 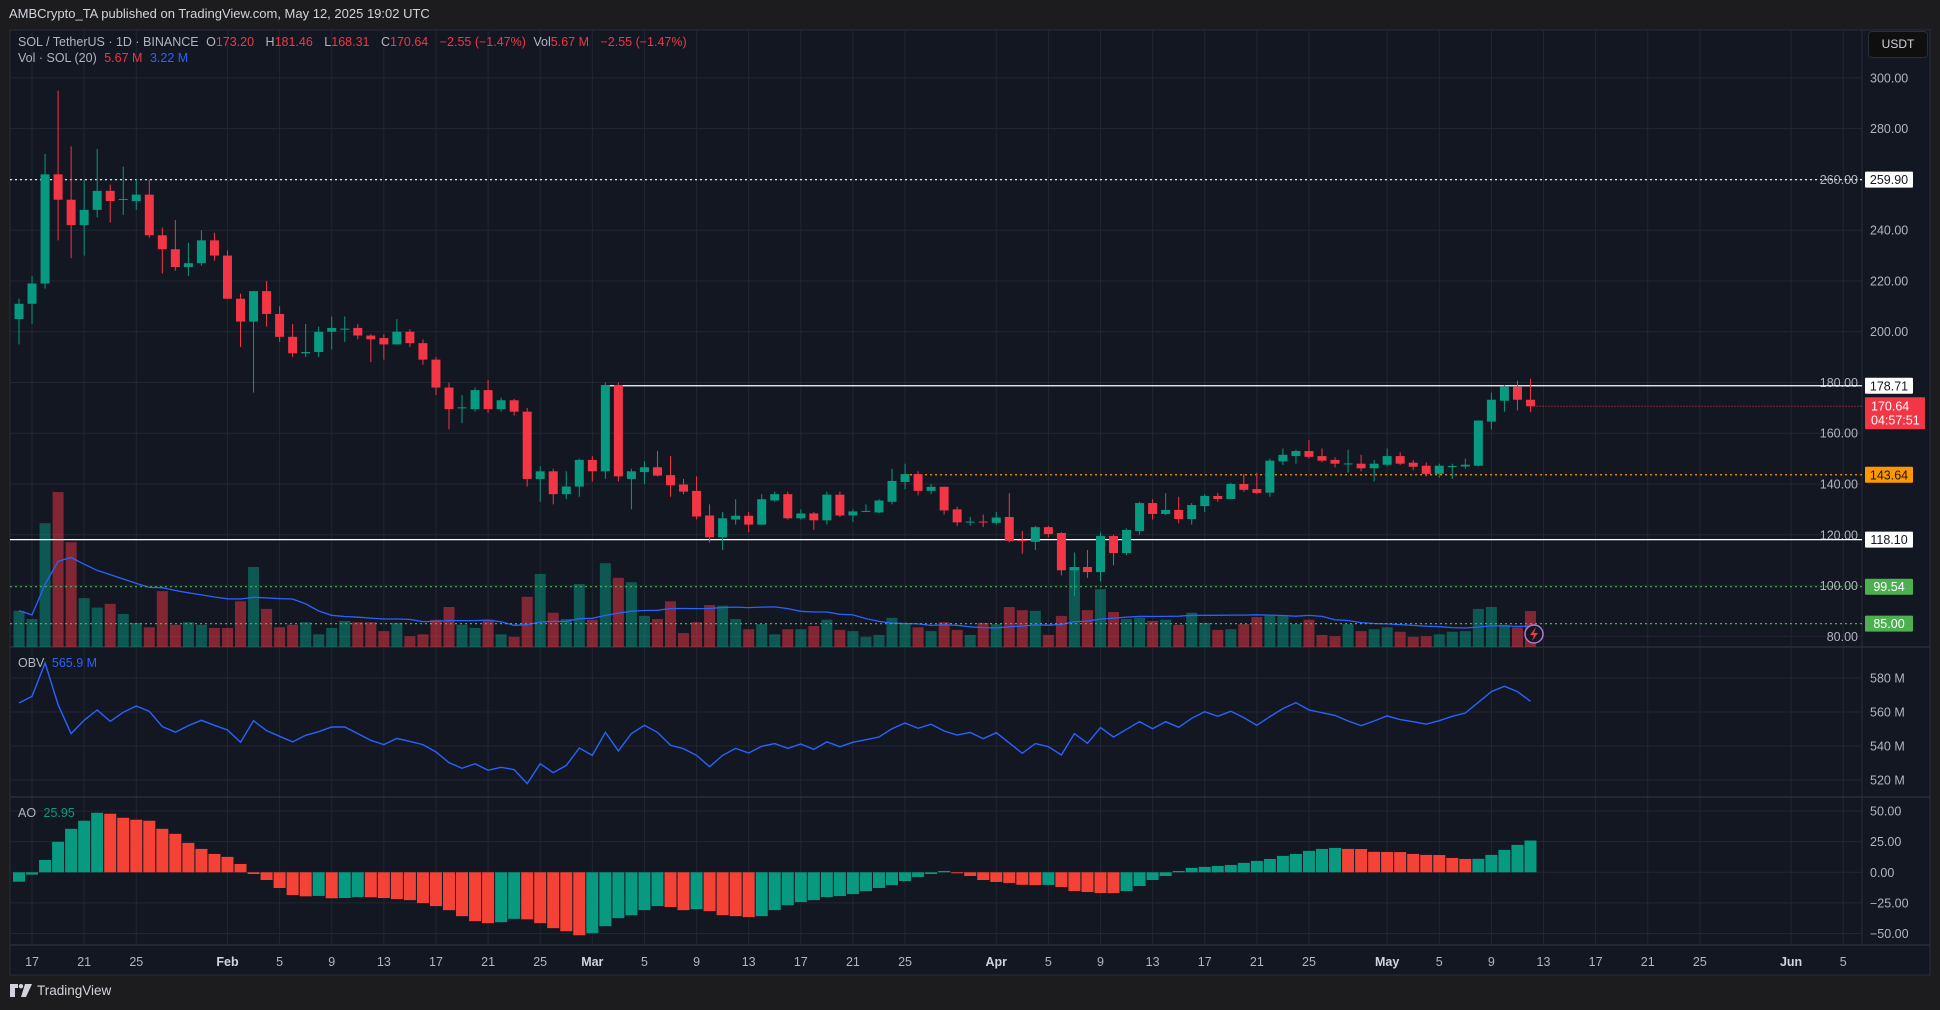 What do you see at coordinates (57, 58) in the screenshot?
I see `volume-indicator-title: Vol · SOL (20)` at bounding box center [57, 58].